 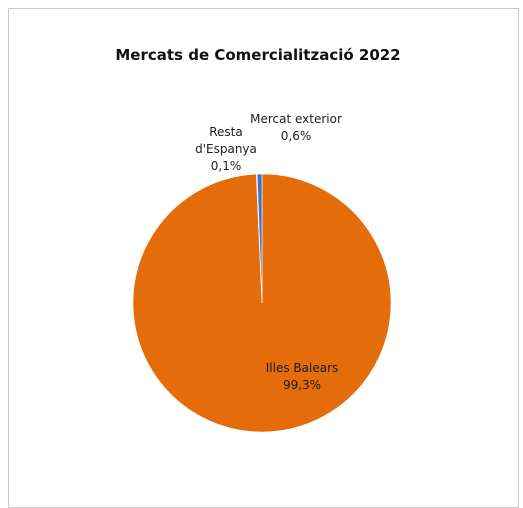 I want to click on slice-name-resta-line2: d'Espanya, so click(x=226, y=149).